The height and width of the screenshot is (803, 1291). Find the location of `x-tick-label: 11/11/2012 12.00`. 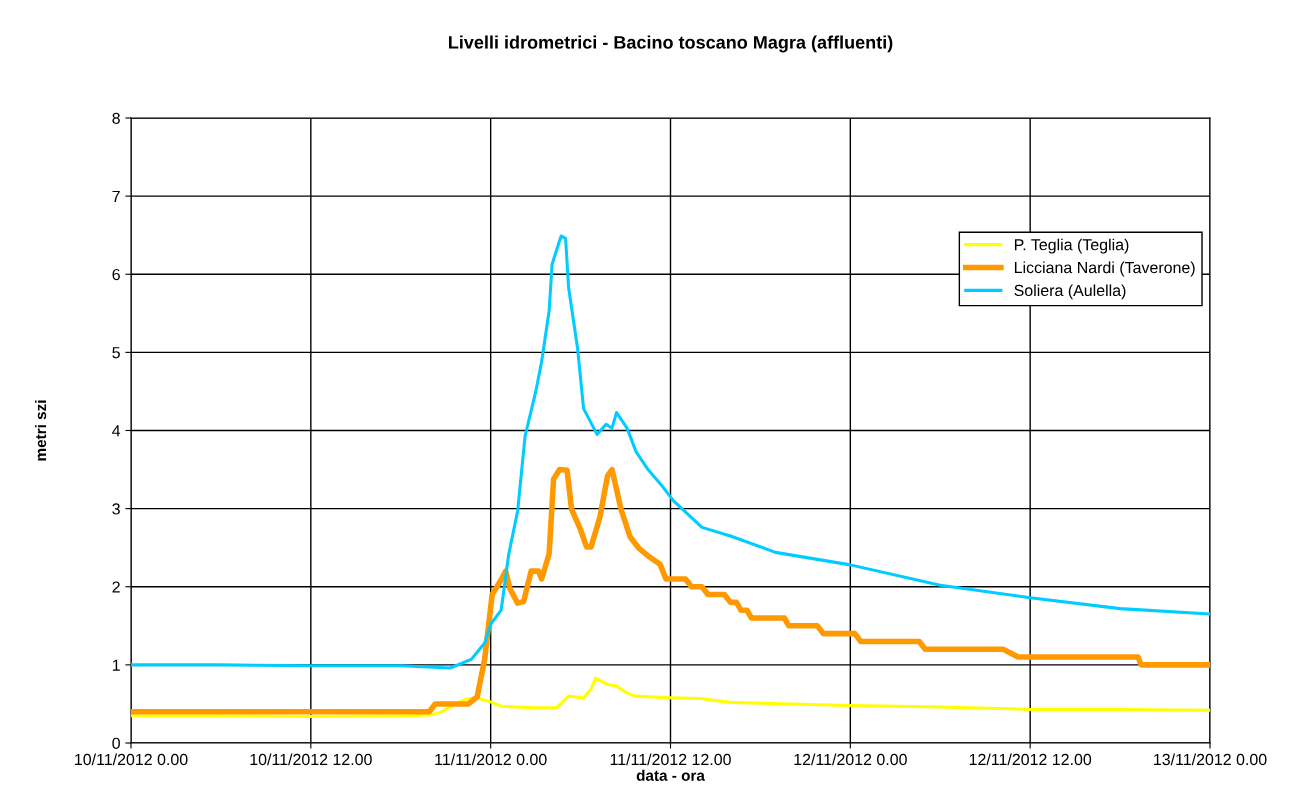

x-tick-label: 11/11/2012 12.00 is located at coordinates (670, 759).